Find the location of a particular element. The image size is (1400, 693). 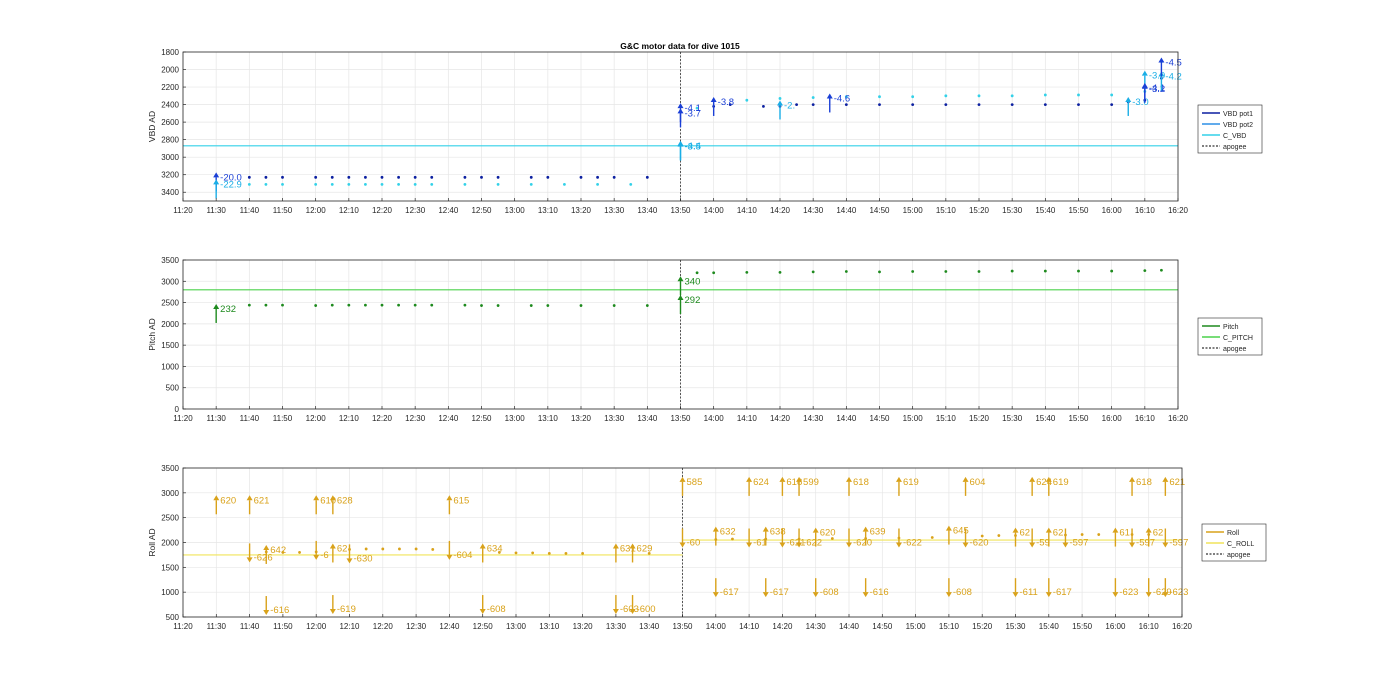

x-tick-label: 12:00 is located at coordinates (316, 626).